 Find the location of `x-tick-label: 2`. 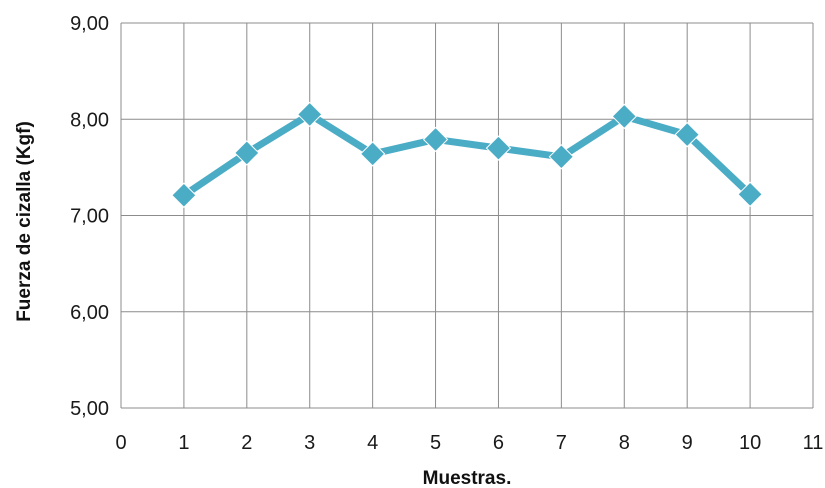

x-tick-label: 2 is located at coordinates (246, 443).